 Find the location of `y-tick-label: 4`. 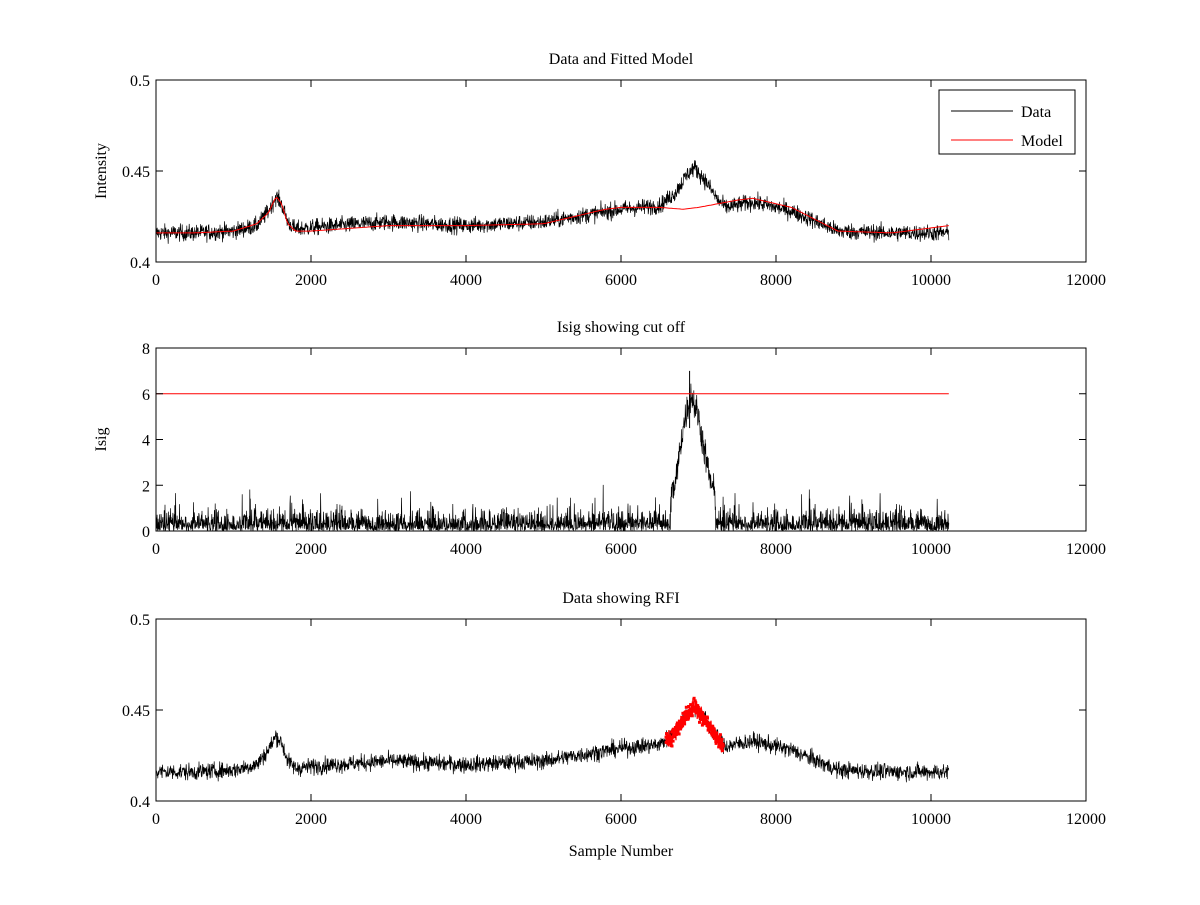

y-tick-label: 4 is located at coordinates (146, 441).